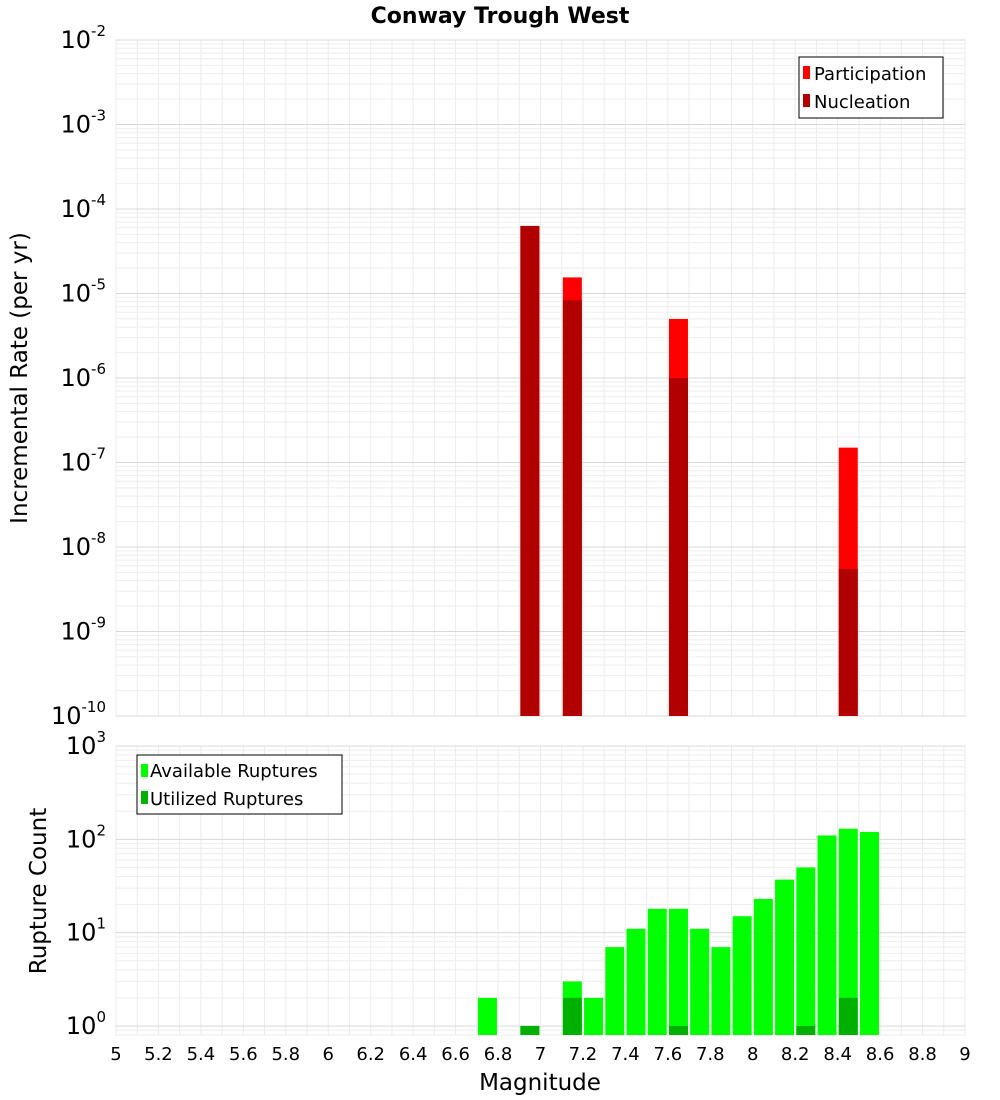 Image resolution: width=1000 pixels, height=1100 pixels. I want to click on x-tick-label: 7, so click(540, 1054).